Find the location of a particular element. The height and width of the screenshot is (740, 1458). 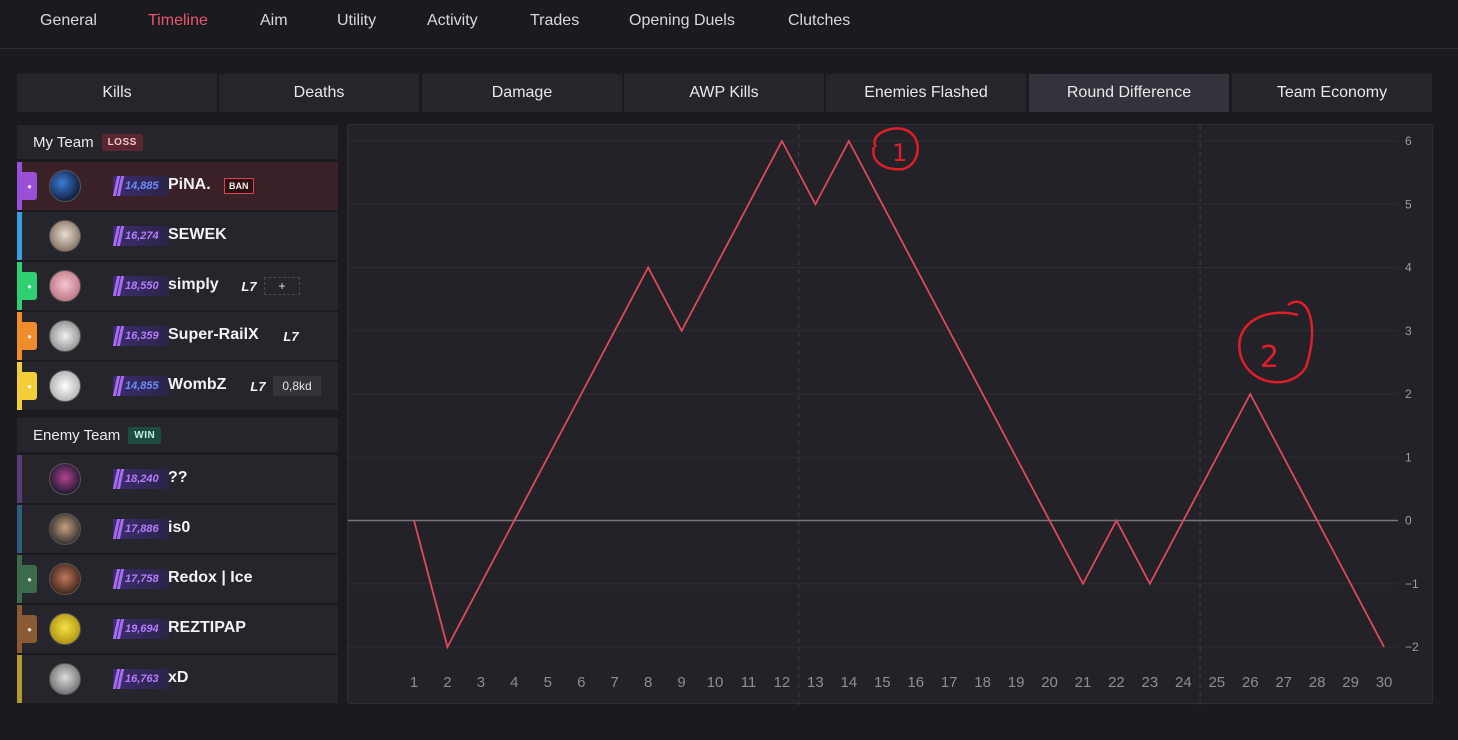

nav-opening-duels: Opening Duels is located at coordinates (682, 20).